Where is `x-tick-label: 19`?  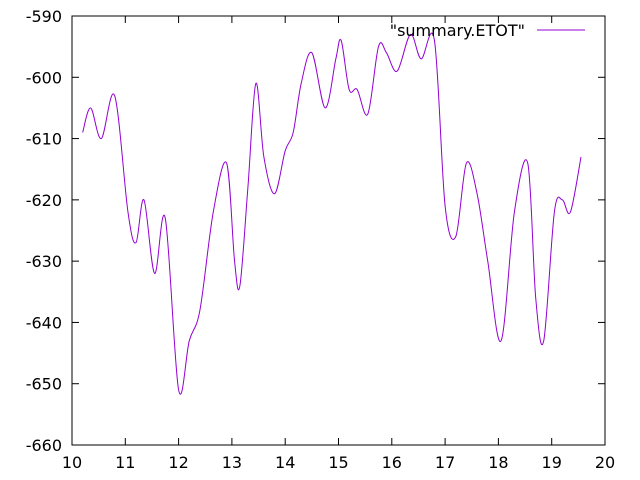
x-tick-label: 19 is located at coordinates (552, 462).